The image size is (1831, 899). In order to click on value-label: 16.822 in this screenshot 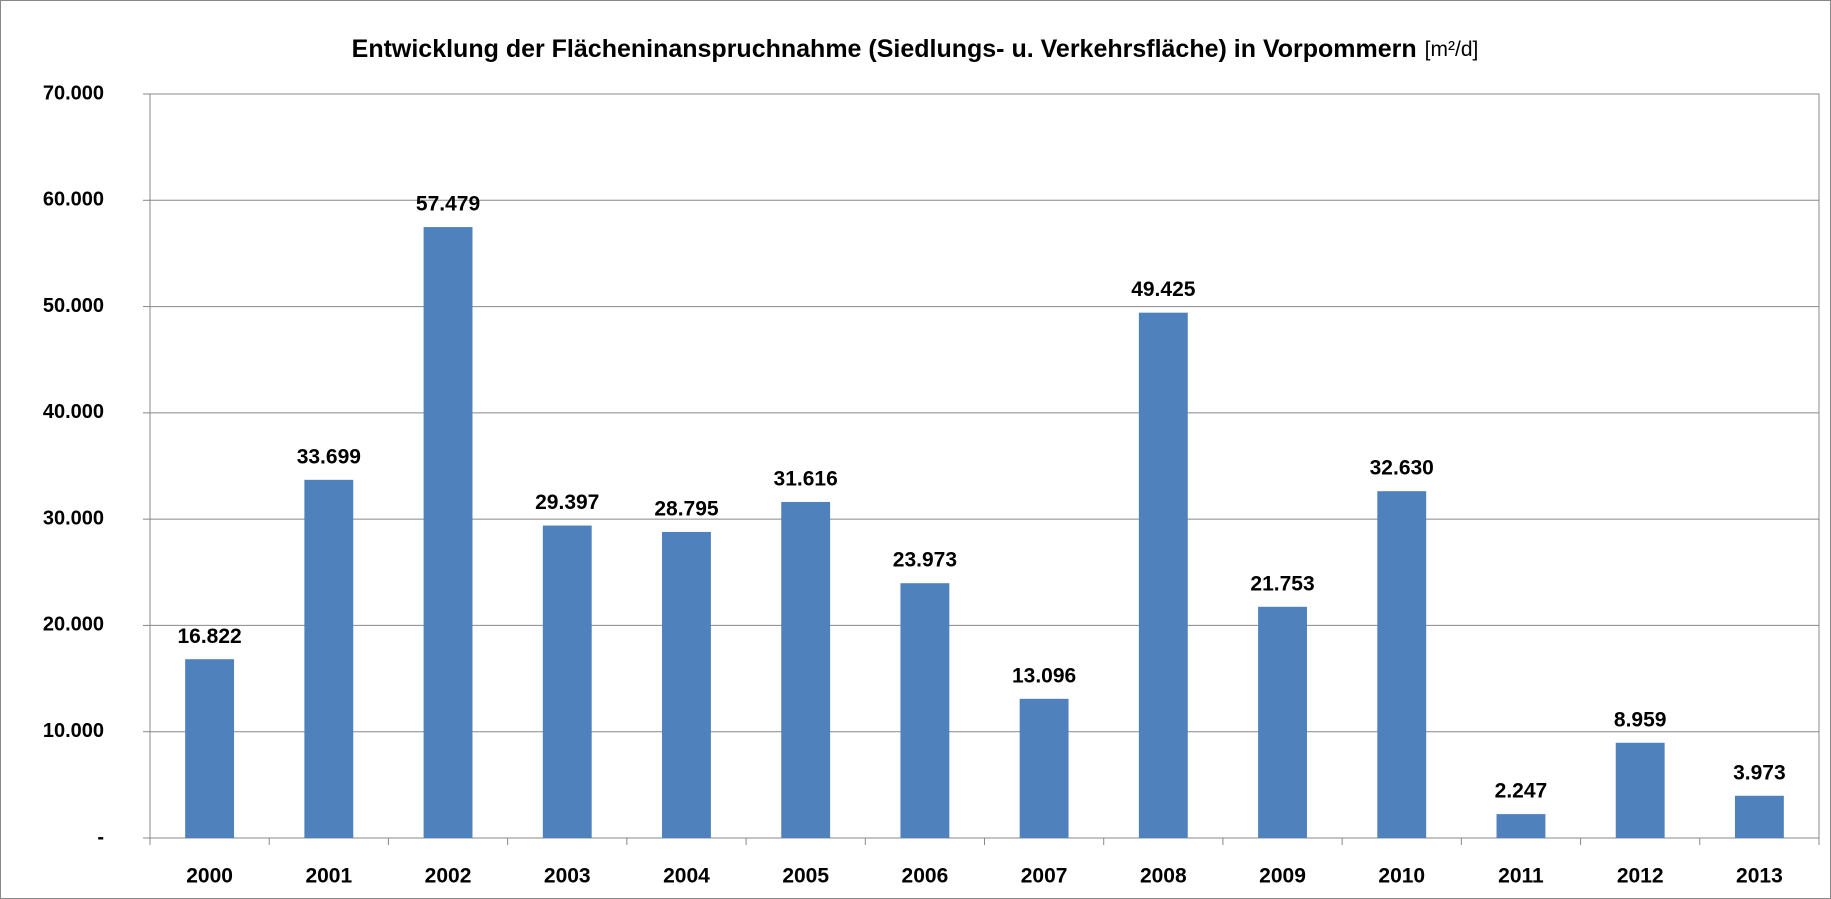, I will do `click(209, 636)`.